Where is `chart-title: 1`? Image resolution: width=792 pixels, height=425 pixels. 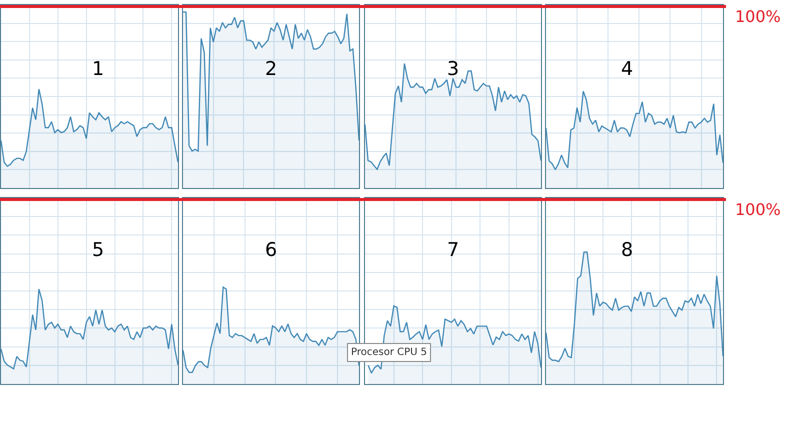 chart-title: 1 is located at coordinates (98, 69).